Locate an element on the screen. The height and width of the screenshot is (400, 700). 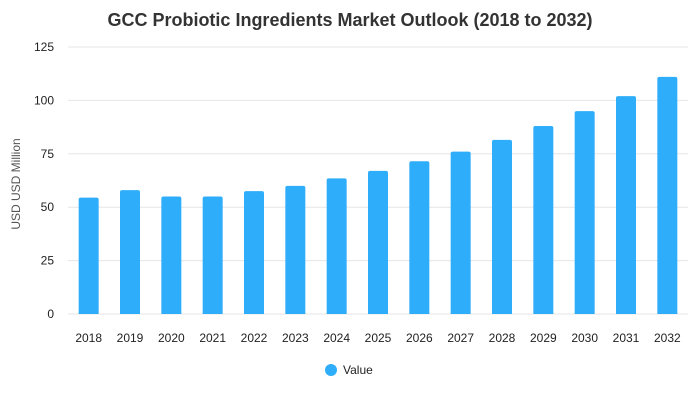
bar-2021 is located at coordinates (212, 255).